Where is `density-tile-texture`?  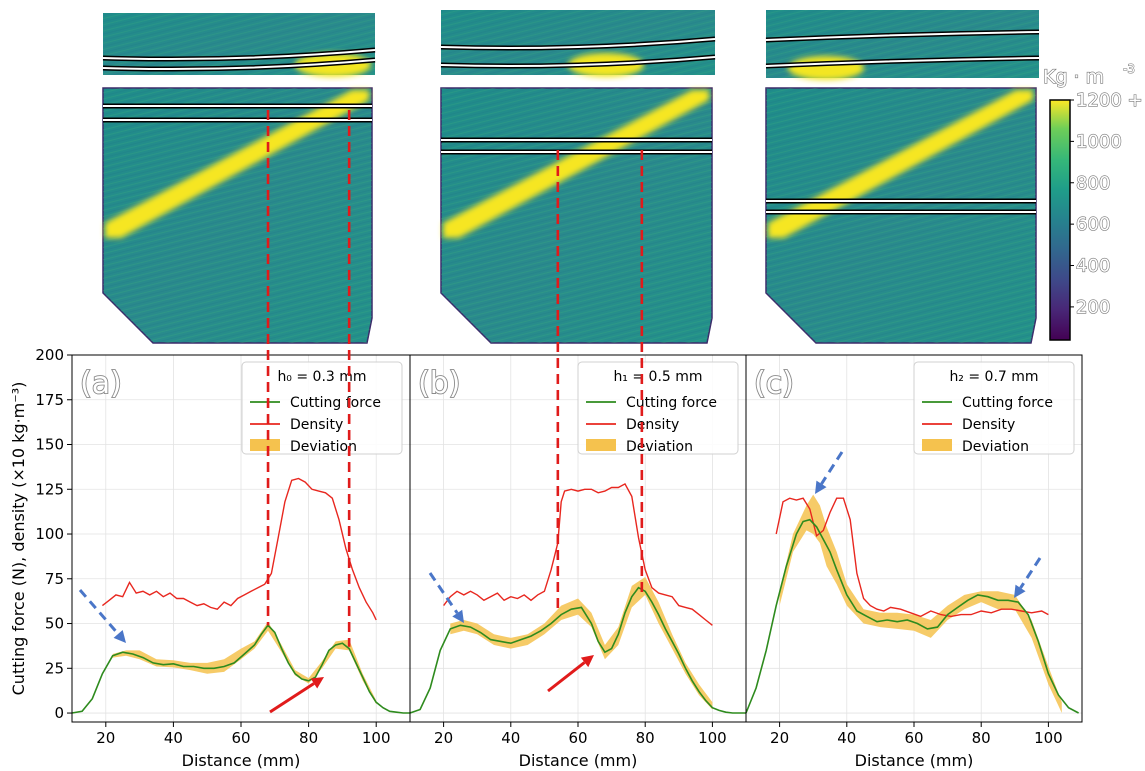
density-tile-texture is located at coordinates (237, 215).